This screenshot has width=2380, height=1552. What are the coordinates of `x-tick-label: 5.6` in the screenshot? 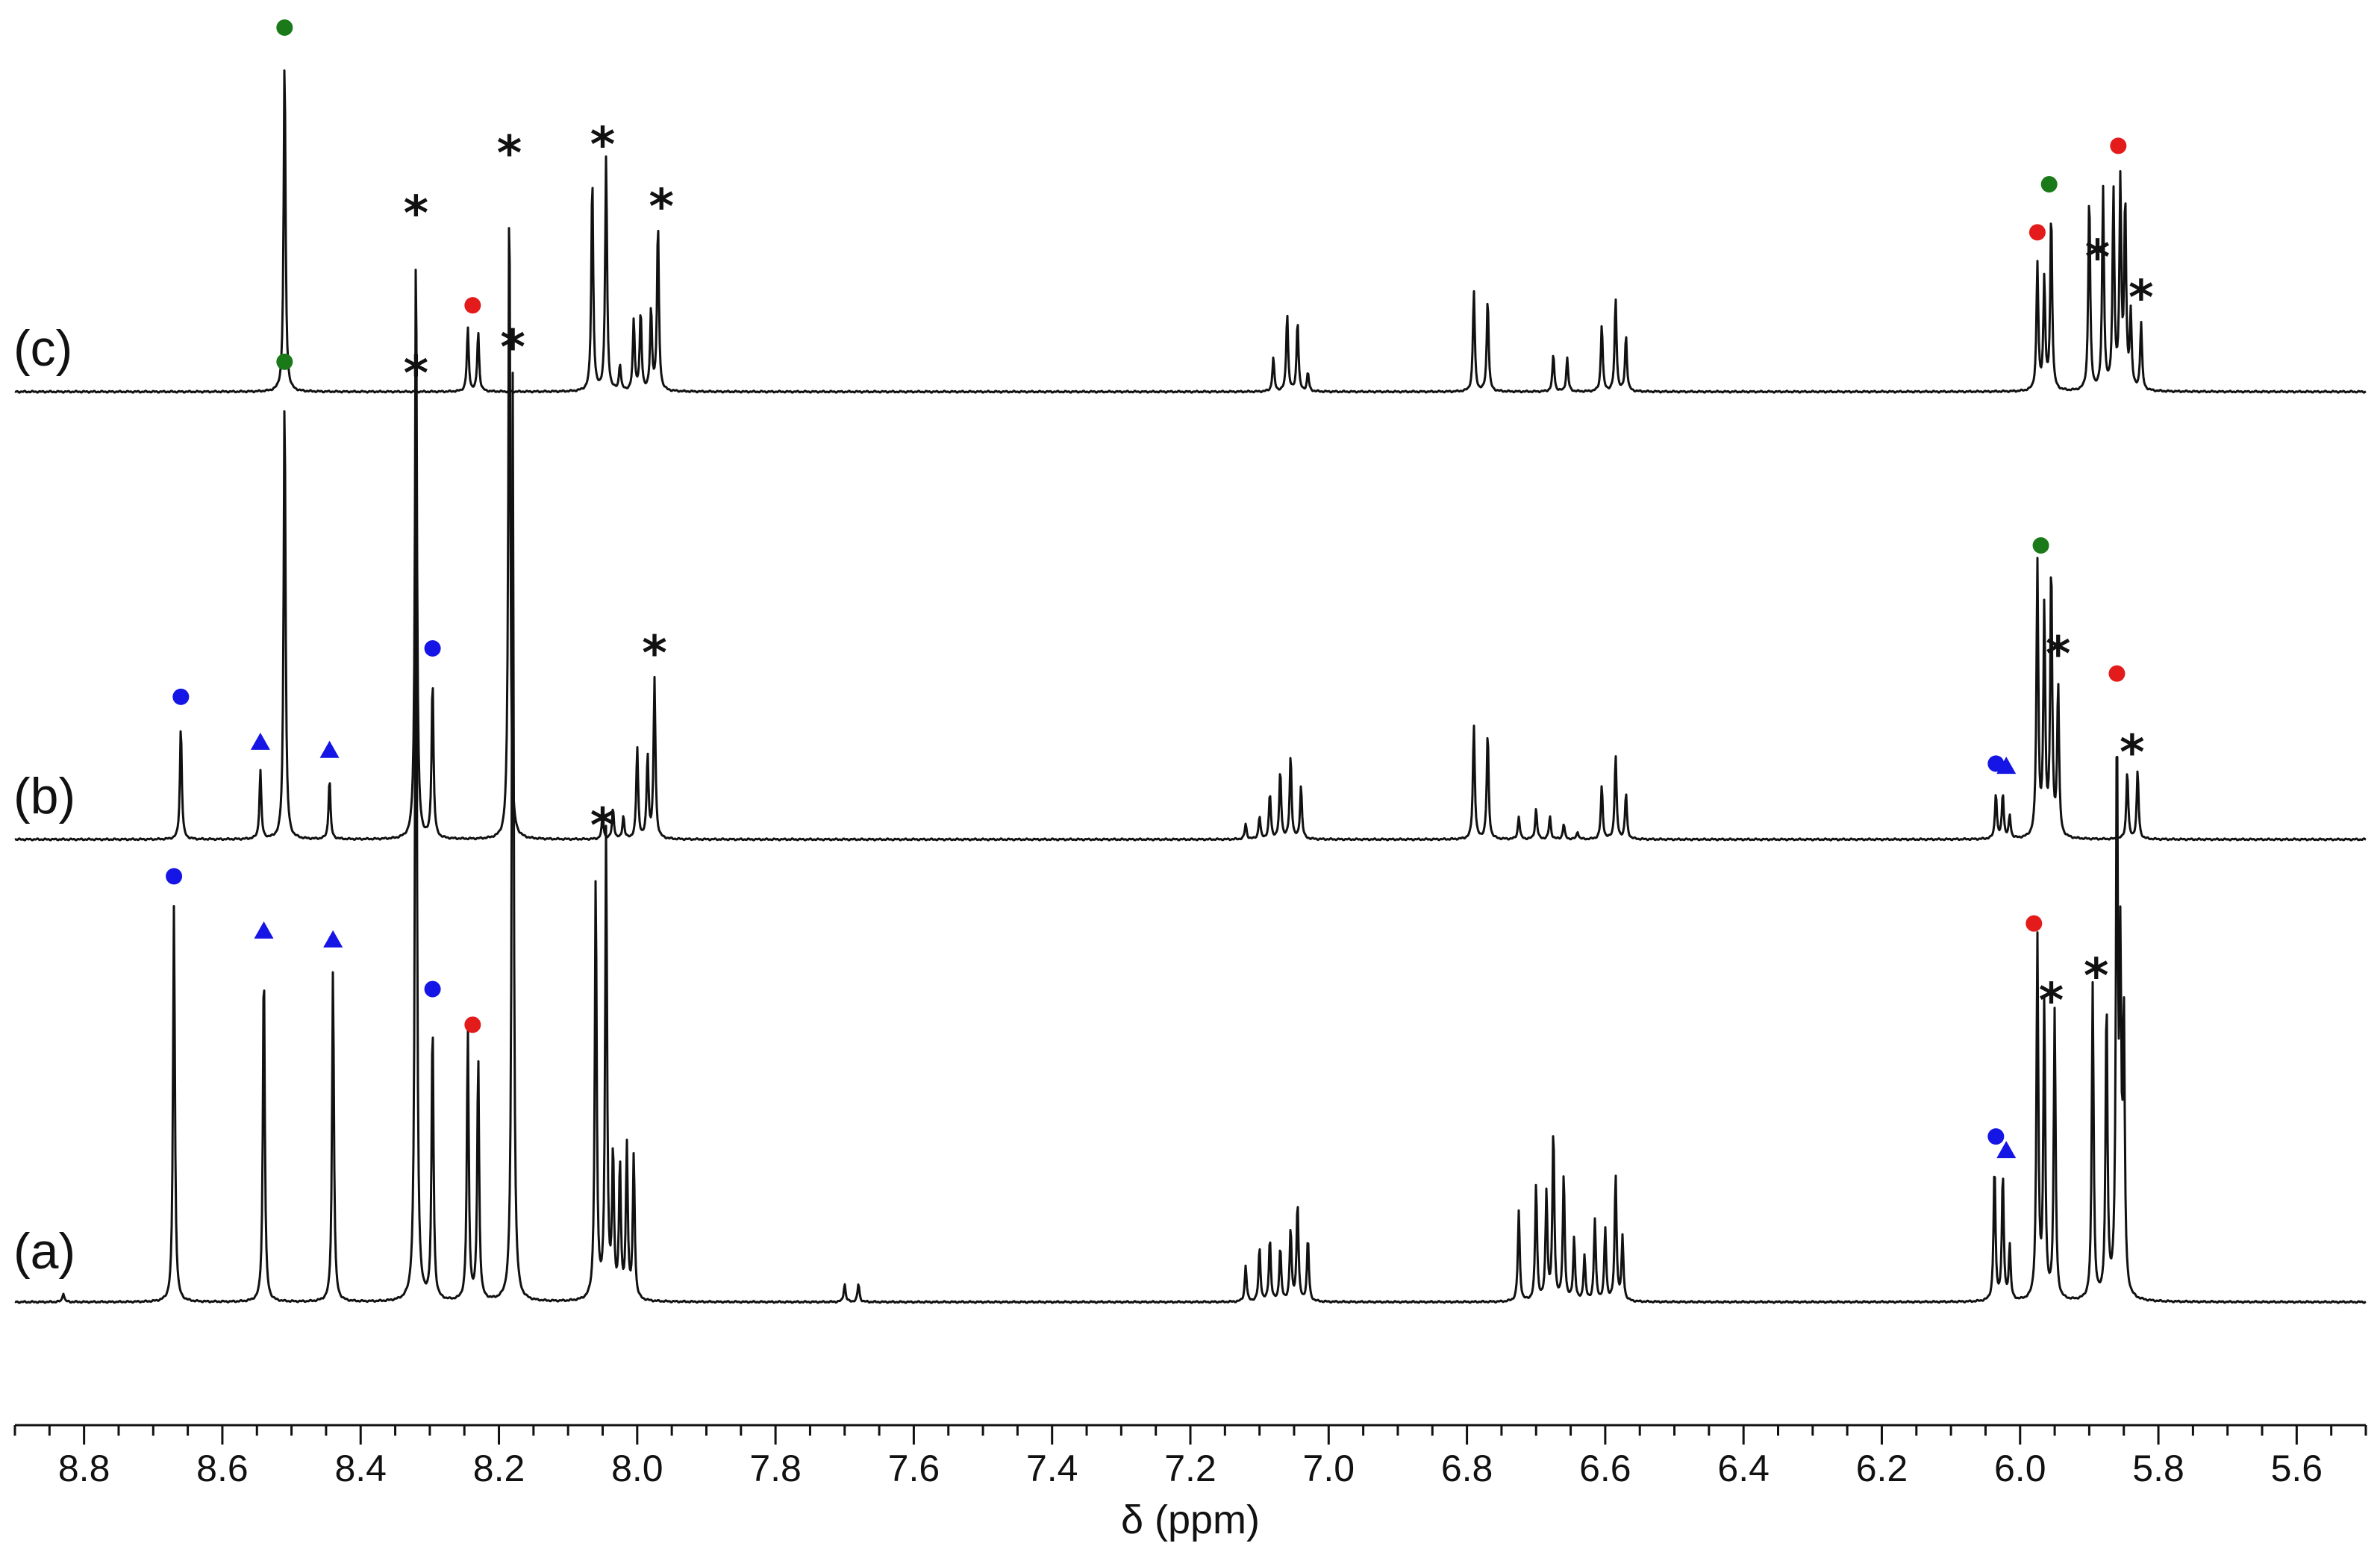 It's located at (2297, 1468).